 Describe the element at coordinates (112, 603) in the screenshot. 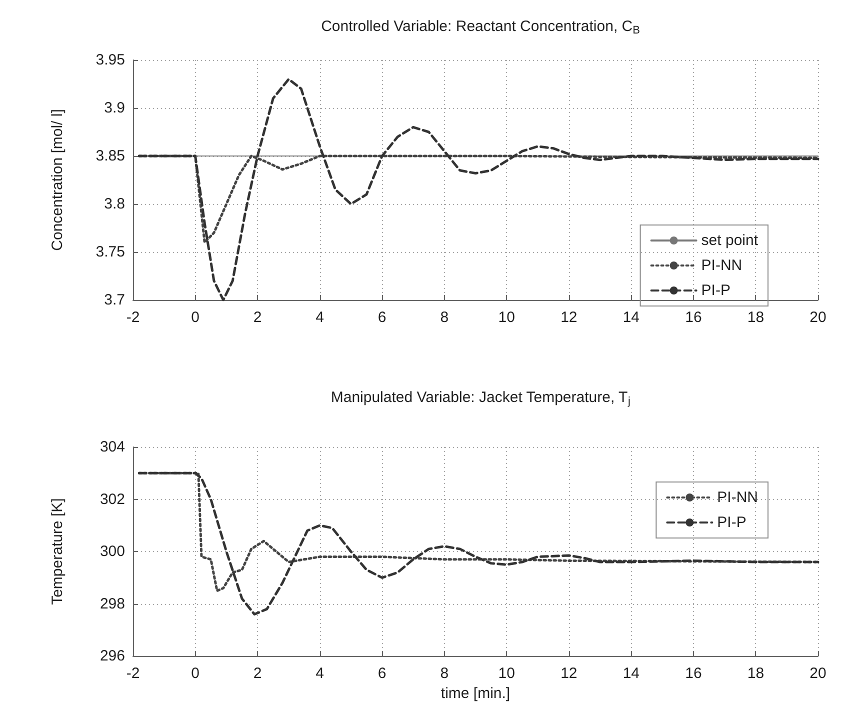

I see `y-tick-label: 298` at that location.